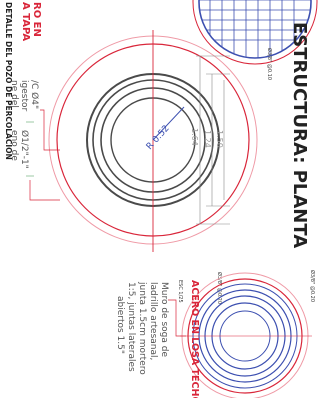 Image resolution: width=322 pixels, height=398 pixels. I want to click on right-note-3: junta 1.5cm mortero, so click(142, 328).